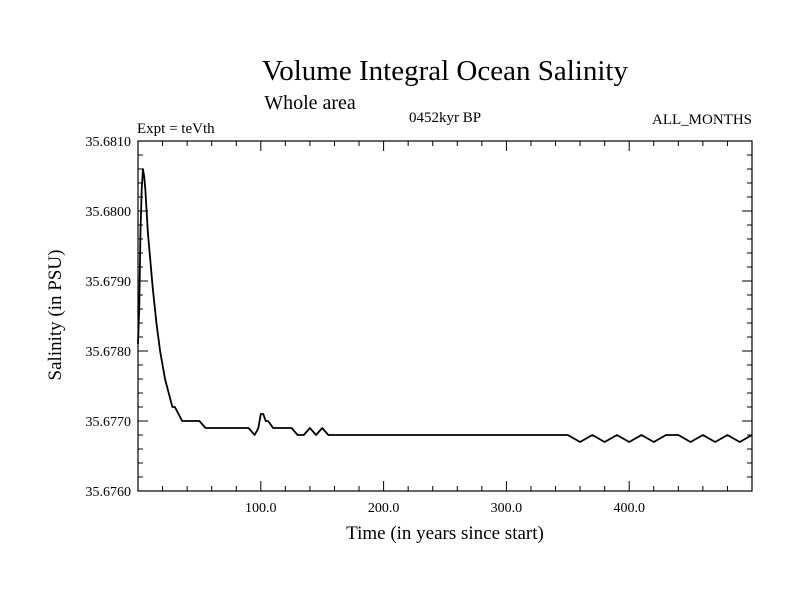 The height and width of the screenshot is (600, 800). I want to click on y-tick-label: 35.6800, so click(109, 212).